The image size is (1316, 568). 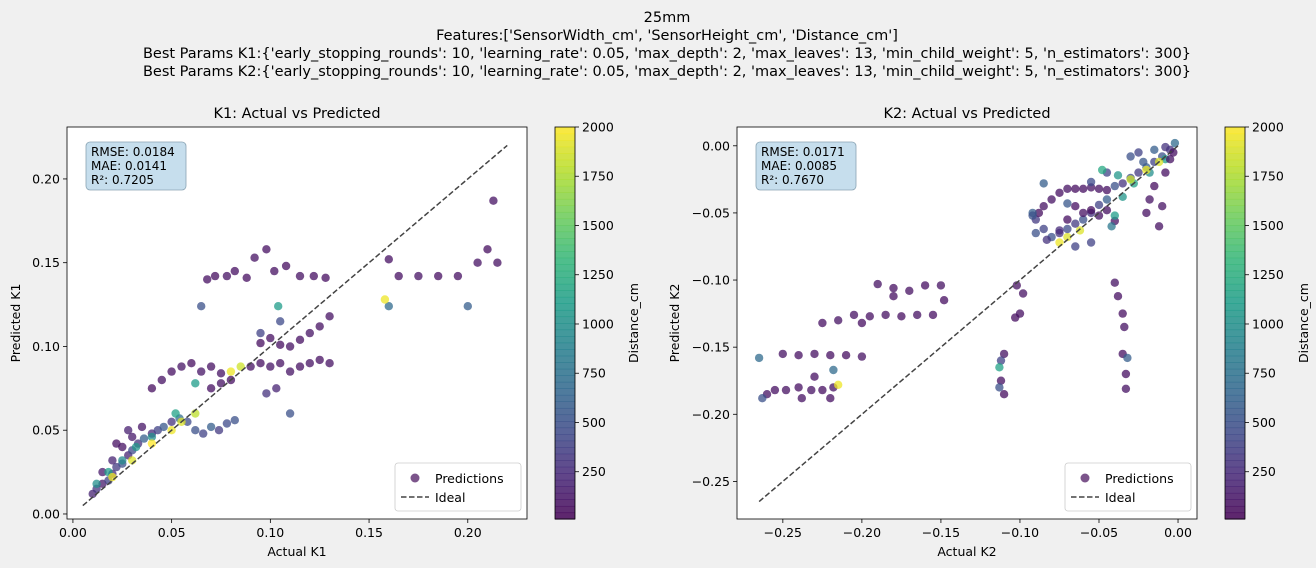 What do you see at coordinates (1139, 478) in the screenshot?
I see `legend-predictions-label: Predictions` at bounding box center [1139, 478].